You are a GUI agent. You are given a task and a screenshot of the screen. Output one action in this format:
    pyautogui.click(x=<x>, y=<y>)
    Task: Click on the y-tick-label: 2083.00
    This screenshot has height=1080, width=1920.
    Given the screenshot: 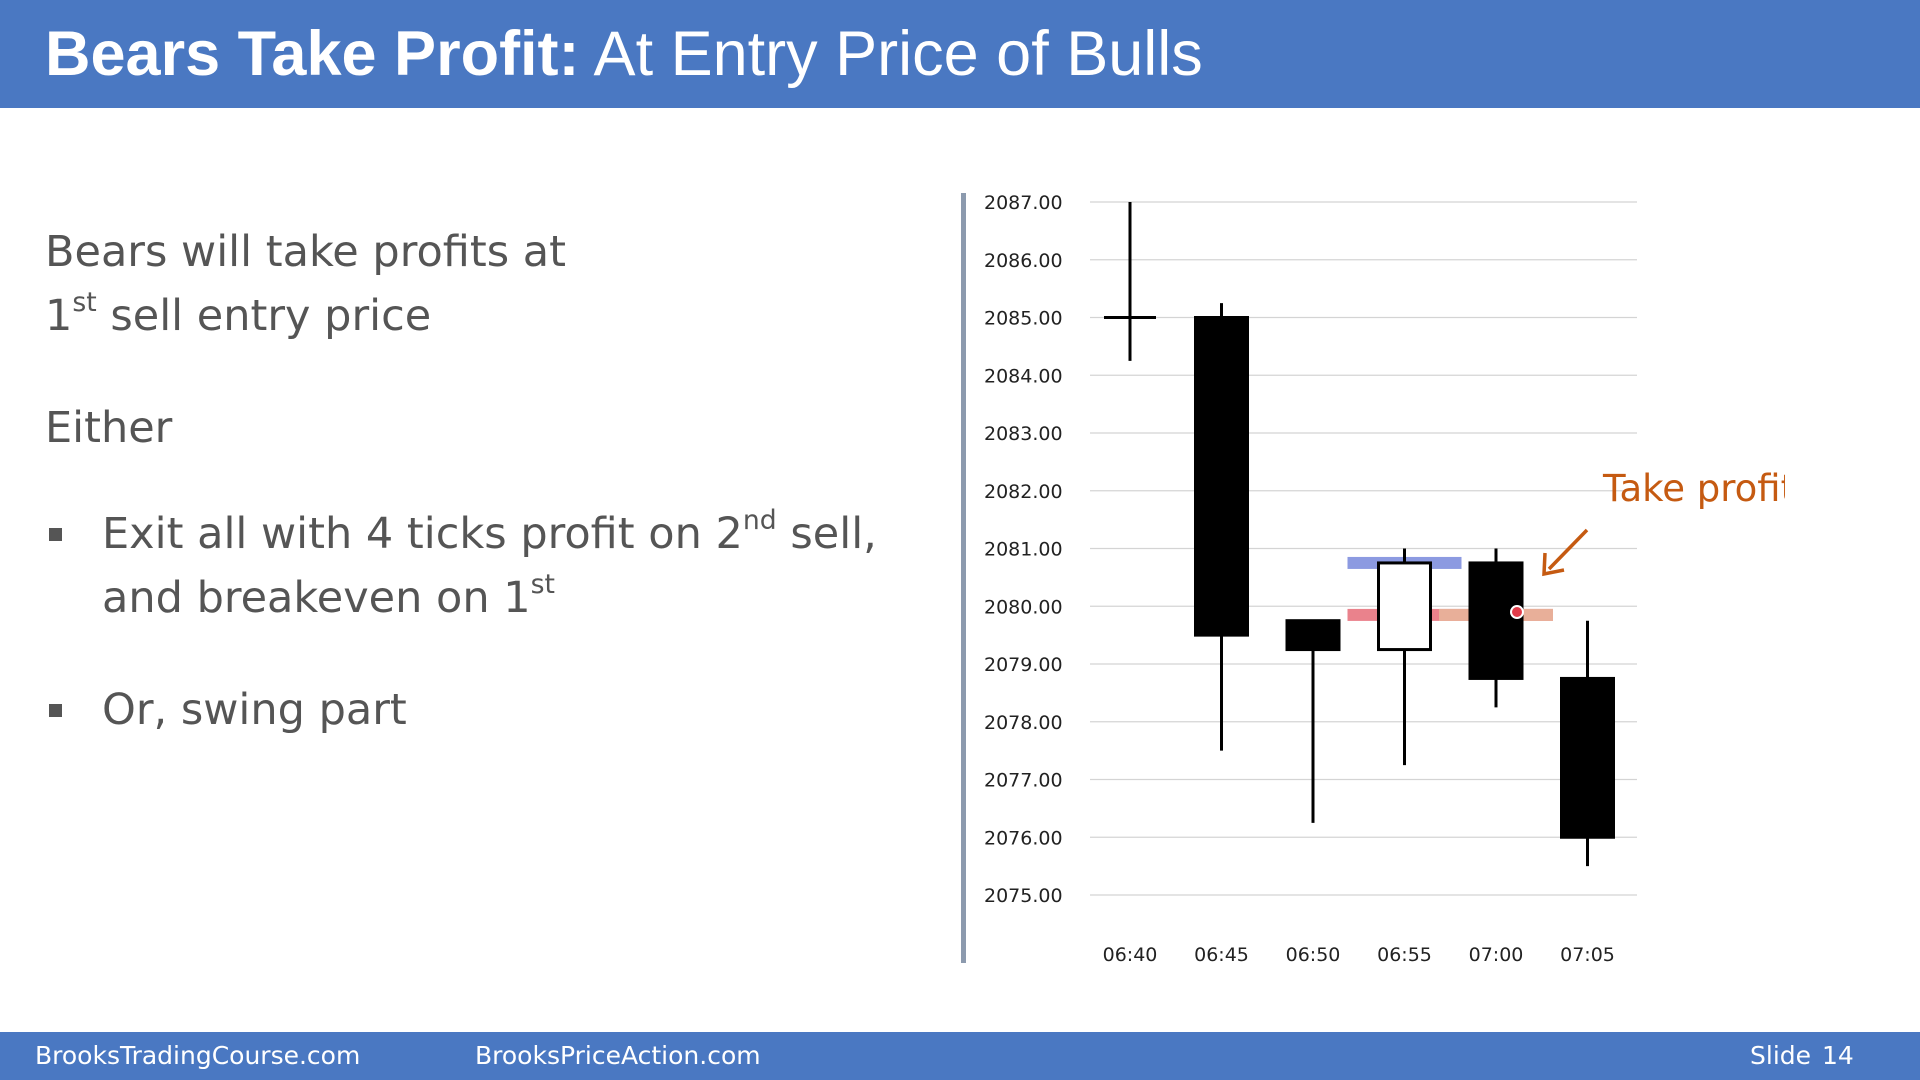 What is the action you would take?
    pyautogui.click(x=1023, y=434)
    